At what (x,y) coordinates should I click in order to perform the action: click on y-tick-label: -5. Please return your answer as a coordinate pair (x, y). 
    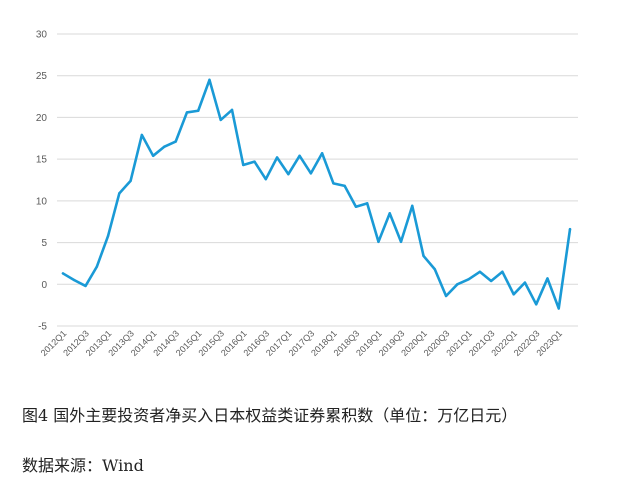
    Looking at the image, I should click on (42, 327).